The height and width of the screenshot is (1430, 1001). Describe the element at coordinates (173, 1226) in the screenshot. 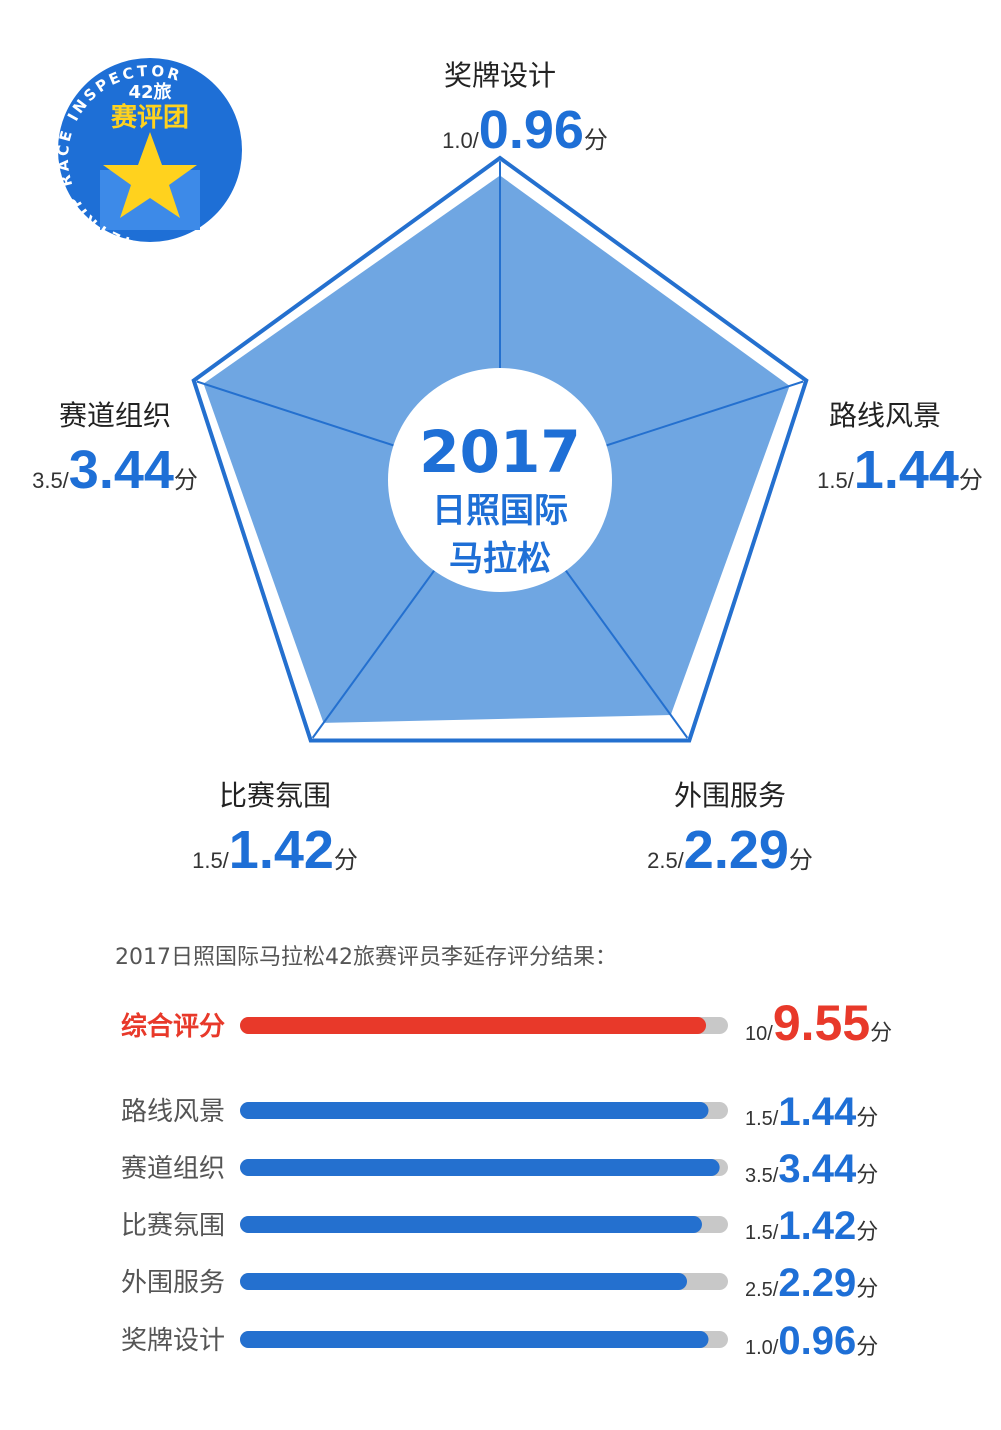

I see `bar-label: 比赛氛围` at that location.